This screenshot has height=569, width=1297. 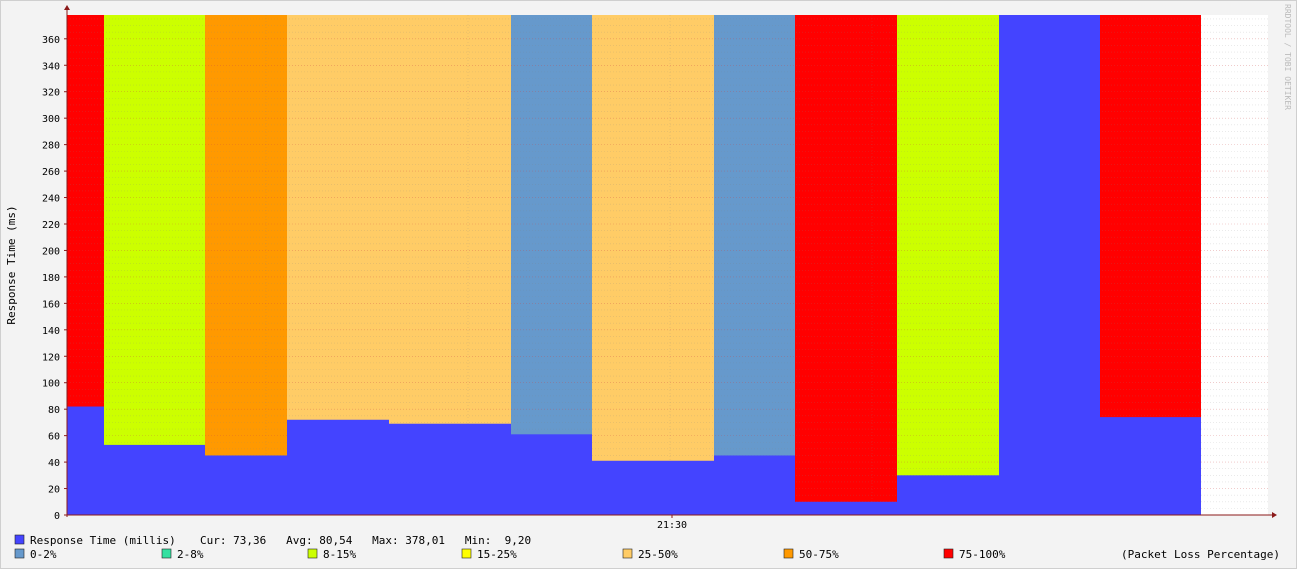 What do you see at coordinates (982, 554) in the screenshot?
I see `loss-band-label: 75-100%` at bounding box center [982, 554].